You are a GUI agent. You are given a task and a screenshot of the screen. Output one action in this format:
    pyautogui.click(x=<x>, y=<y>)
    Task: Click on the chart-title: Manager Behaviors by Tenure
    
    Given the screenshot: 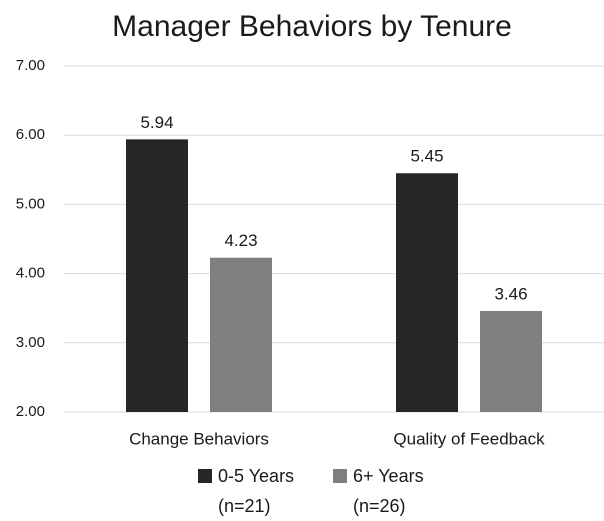 What is the action you would take?
    pyautogui.click(x=312, y=26)
    